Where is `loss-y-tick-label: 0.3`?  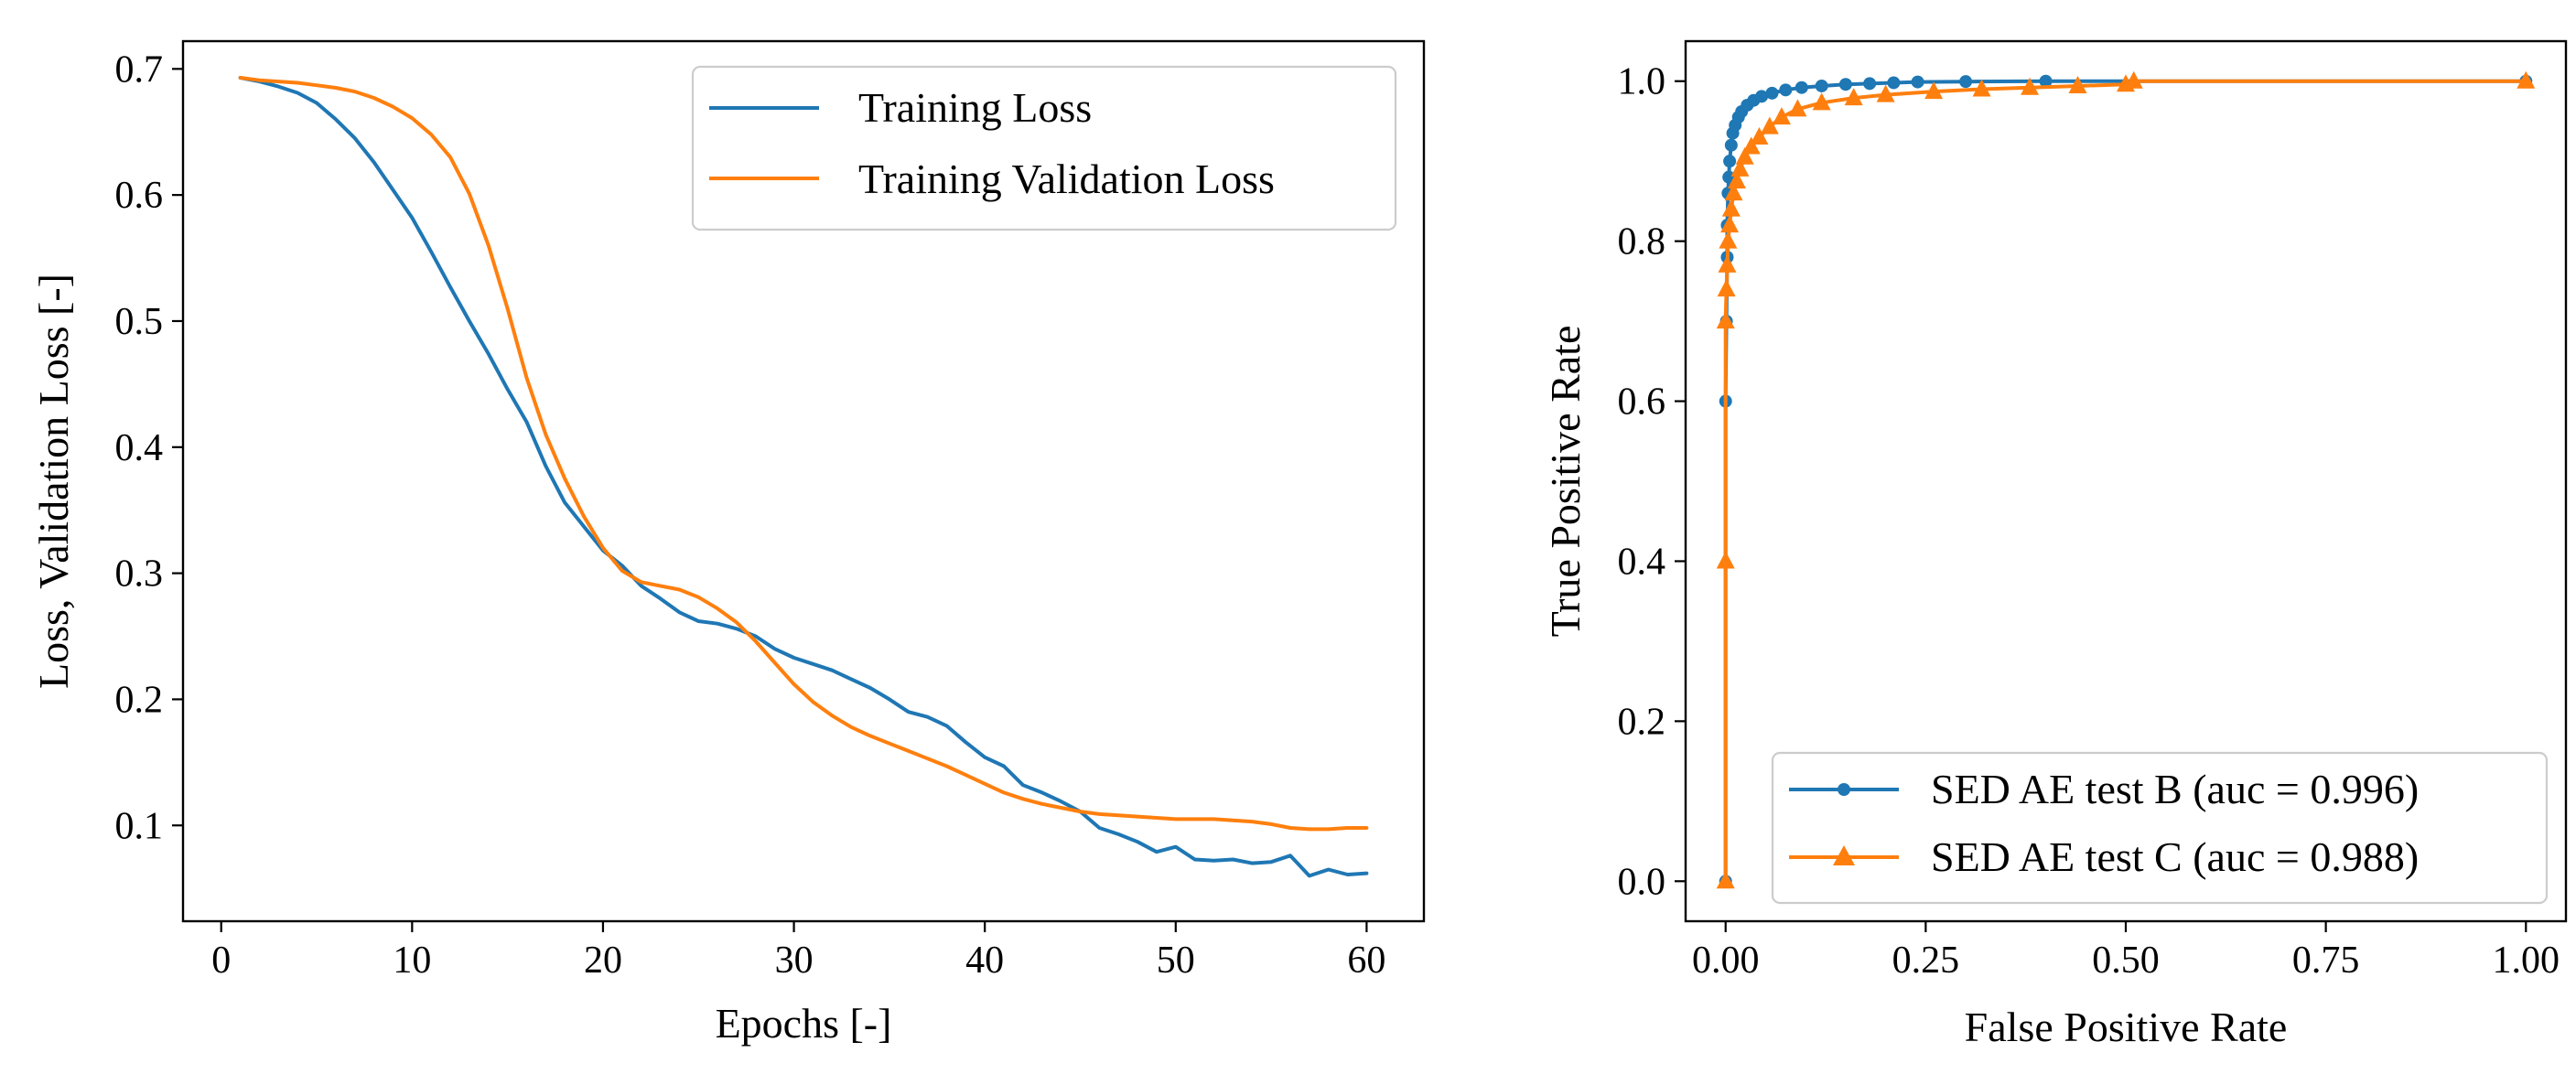
loss-y-tick-label: 0.3 is located at coordinates (139, 575).